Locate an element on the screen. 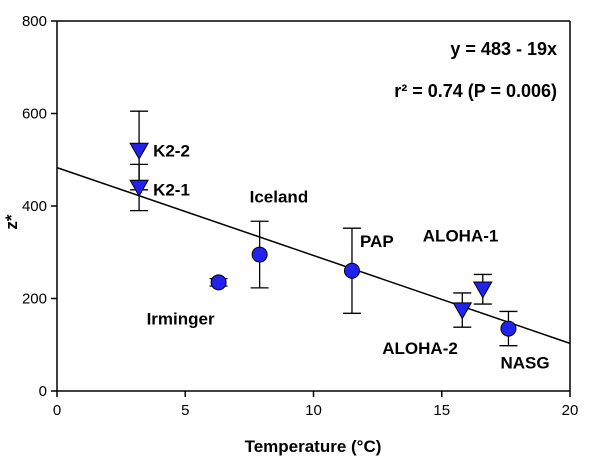 This screenshot has width=600, height=461. x-ticks: 0 5 10 15 20 is located at coordinates (316, 405).